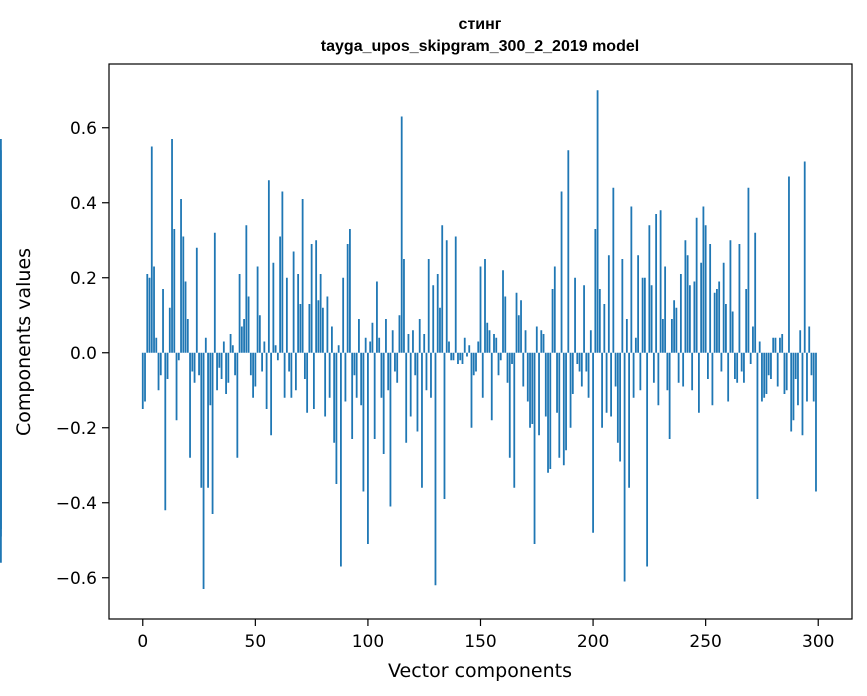 This screenshot has height=696, width=867. Describe the element at coordinates (256, 642) in the screenshot. I see `x-tick-label: 50` at that location.